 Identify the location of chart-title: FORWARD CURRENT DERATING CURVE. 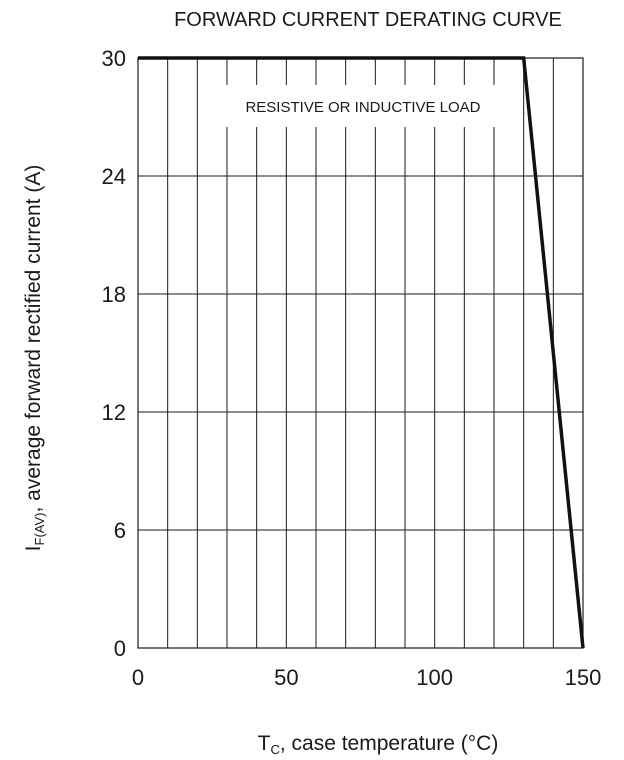
(368, 20).